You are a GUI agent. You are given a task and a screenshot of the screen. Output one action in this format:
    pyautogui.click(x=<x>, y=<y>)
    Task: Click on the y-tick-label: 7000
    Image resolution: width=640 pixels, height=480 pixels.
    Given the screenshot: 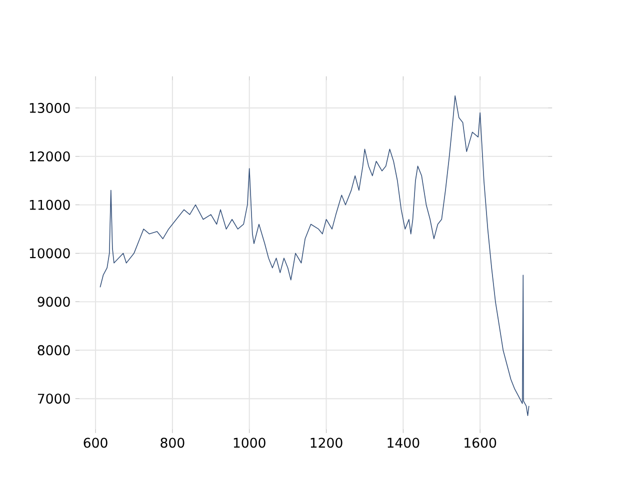 What is the action you would take?
    pyautogui.click(x=54, y=399)
    